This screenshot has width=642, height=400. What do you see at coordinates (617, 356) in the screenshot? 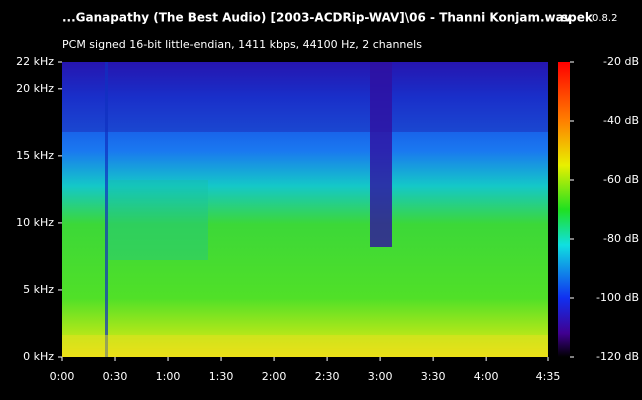
I see `colorbar-tick-label: -120 dB` at bounding box center [617, 356].